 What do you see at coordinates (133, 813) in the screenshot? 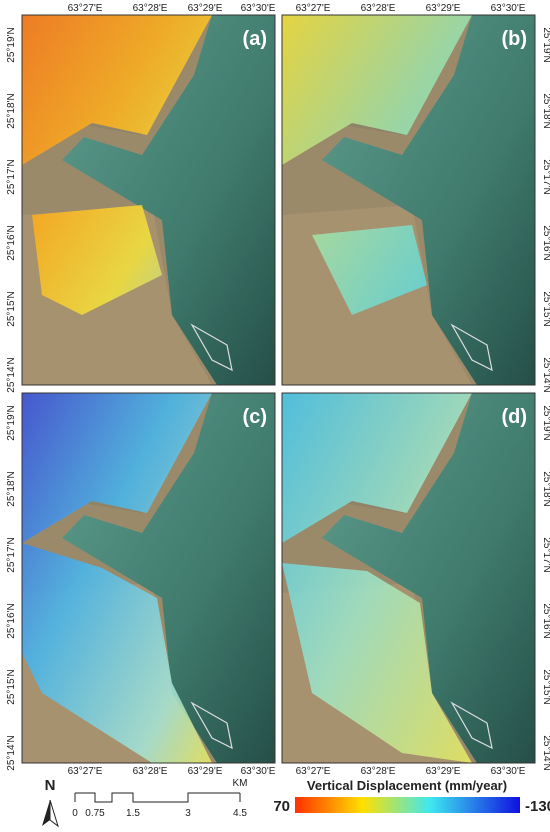
I see `scale-label: 1.5` at bounding box center [133, 813].